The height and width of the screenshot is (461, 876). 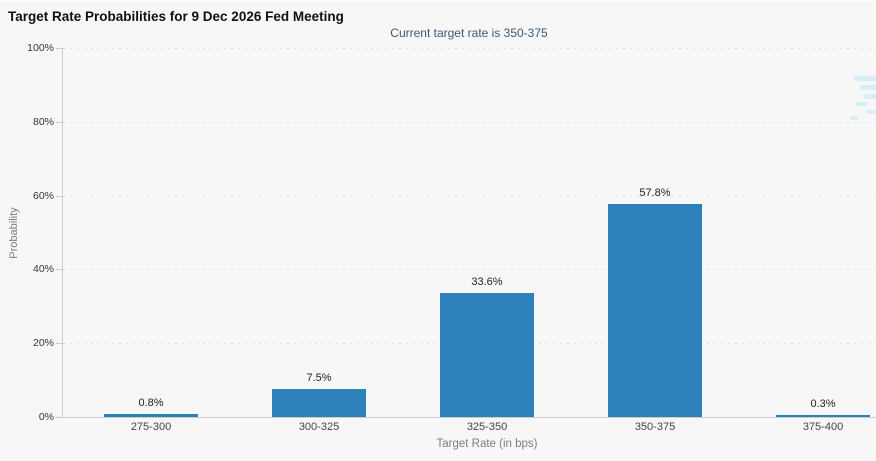 What do you see at coordinates (43, 269) in the screenshot?
I see `y-axis-tick-label: 40%` at bounding box center [43, 269].